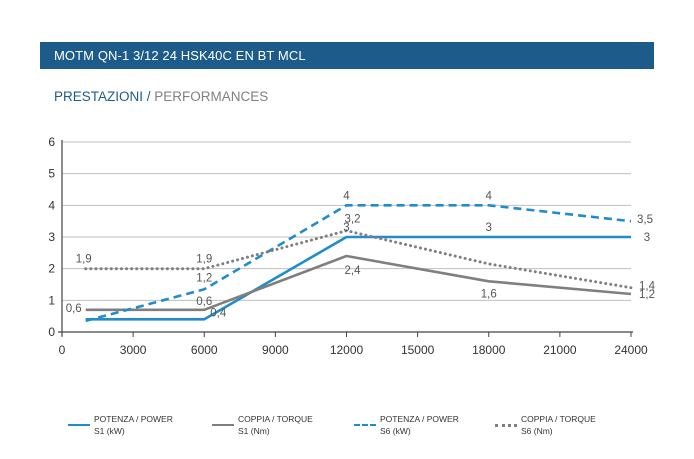  Describe the element at coordinates (62, 350) in the screenshot. I see `x-tick-label: 0` at that location.